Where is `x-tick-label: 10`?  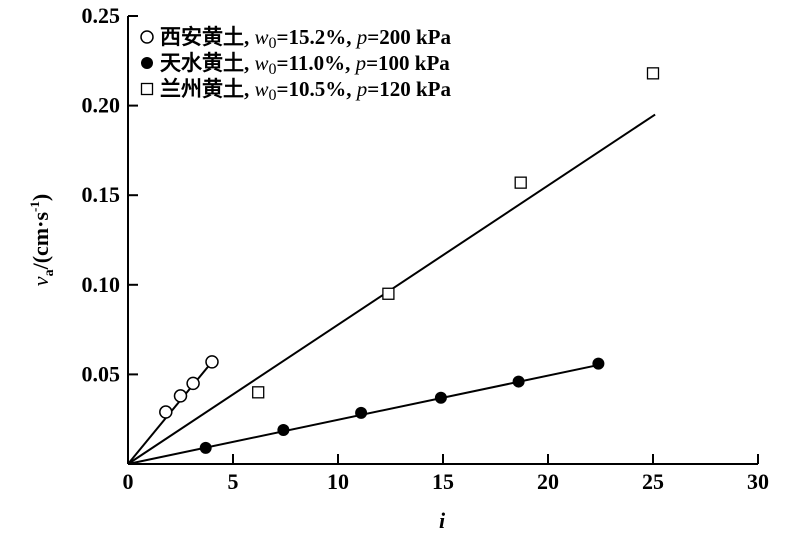 x-tick-label: 10 is located at coordinates (338, 481).